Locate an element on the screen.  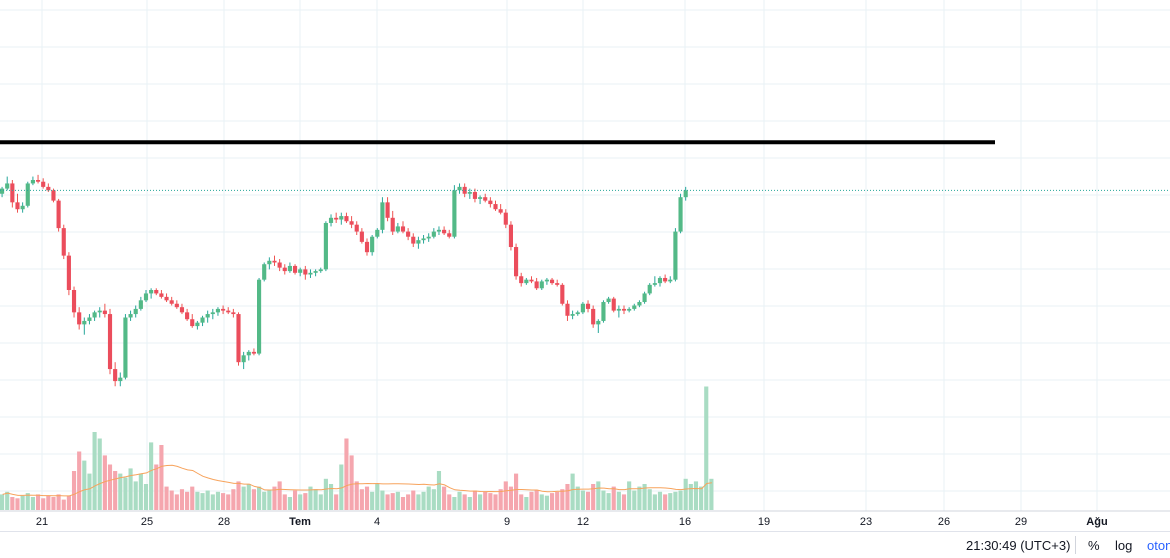
time-axis-label: 26 is located at coordinates (944, 522).